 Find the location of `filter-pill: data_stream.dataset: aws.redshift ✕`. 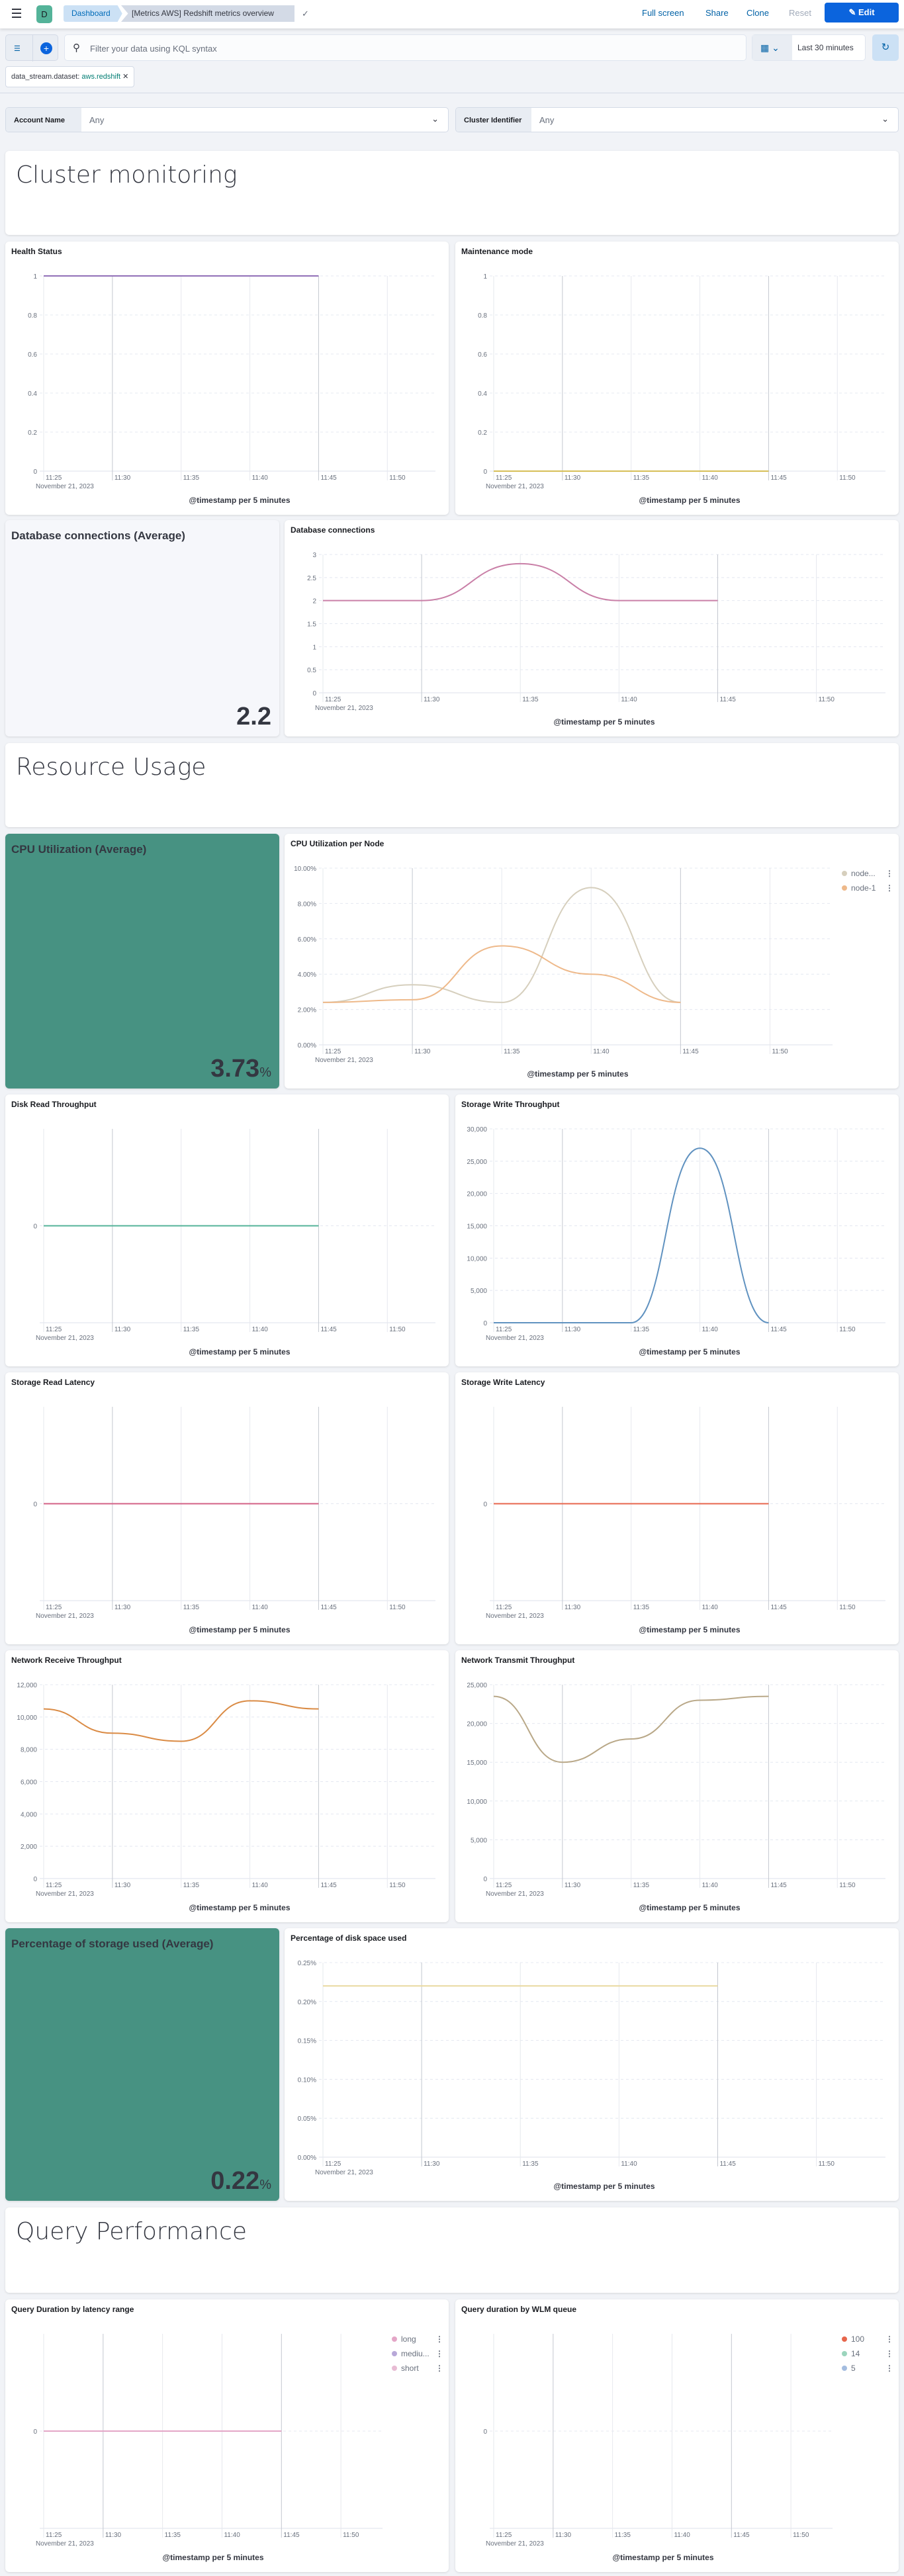

filter-pill: data_stream.dataset: aws.redshift ✕ is located at coordinates (70, 76).